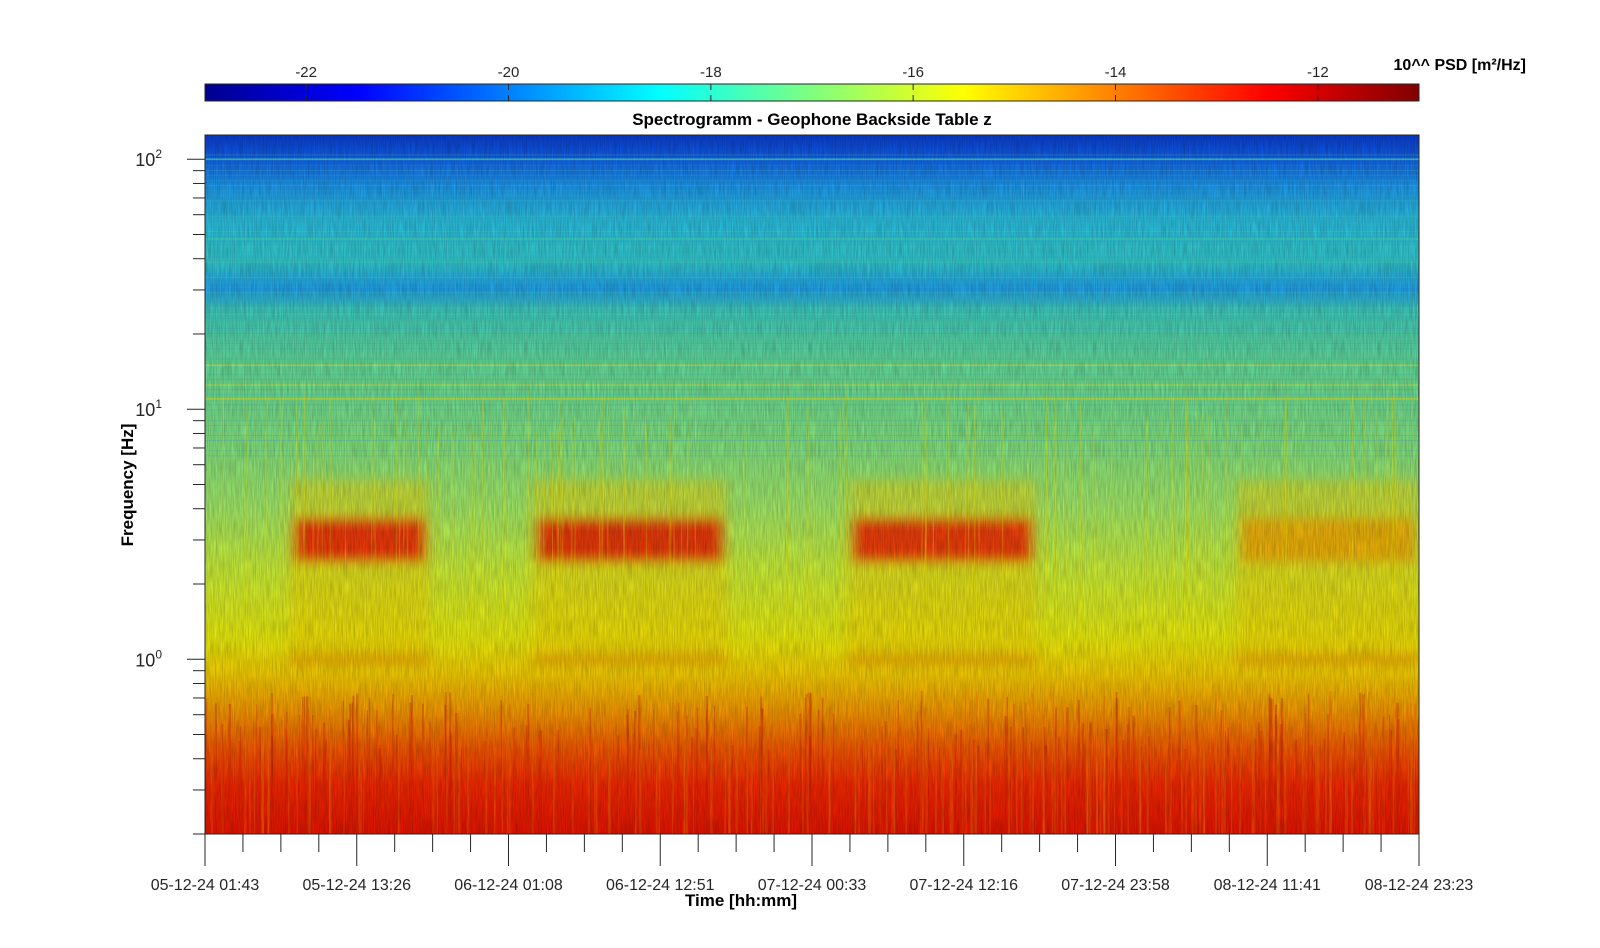  Describe the element at coordinates (508, 885) in the screenshot. I see `x-tick-label: 06-12-24 01:08` at that location.